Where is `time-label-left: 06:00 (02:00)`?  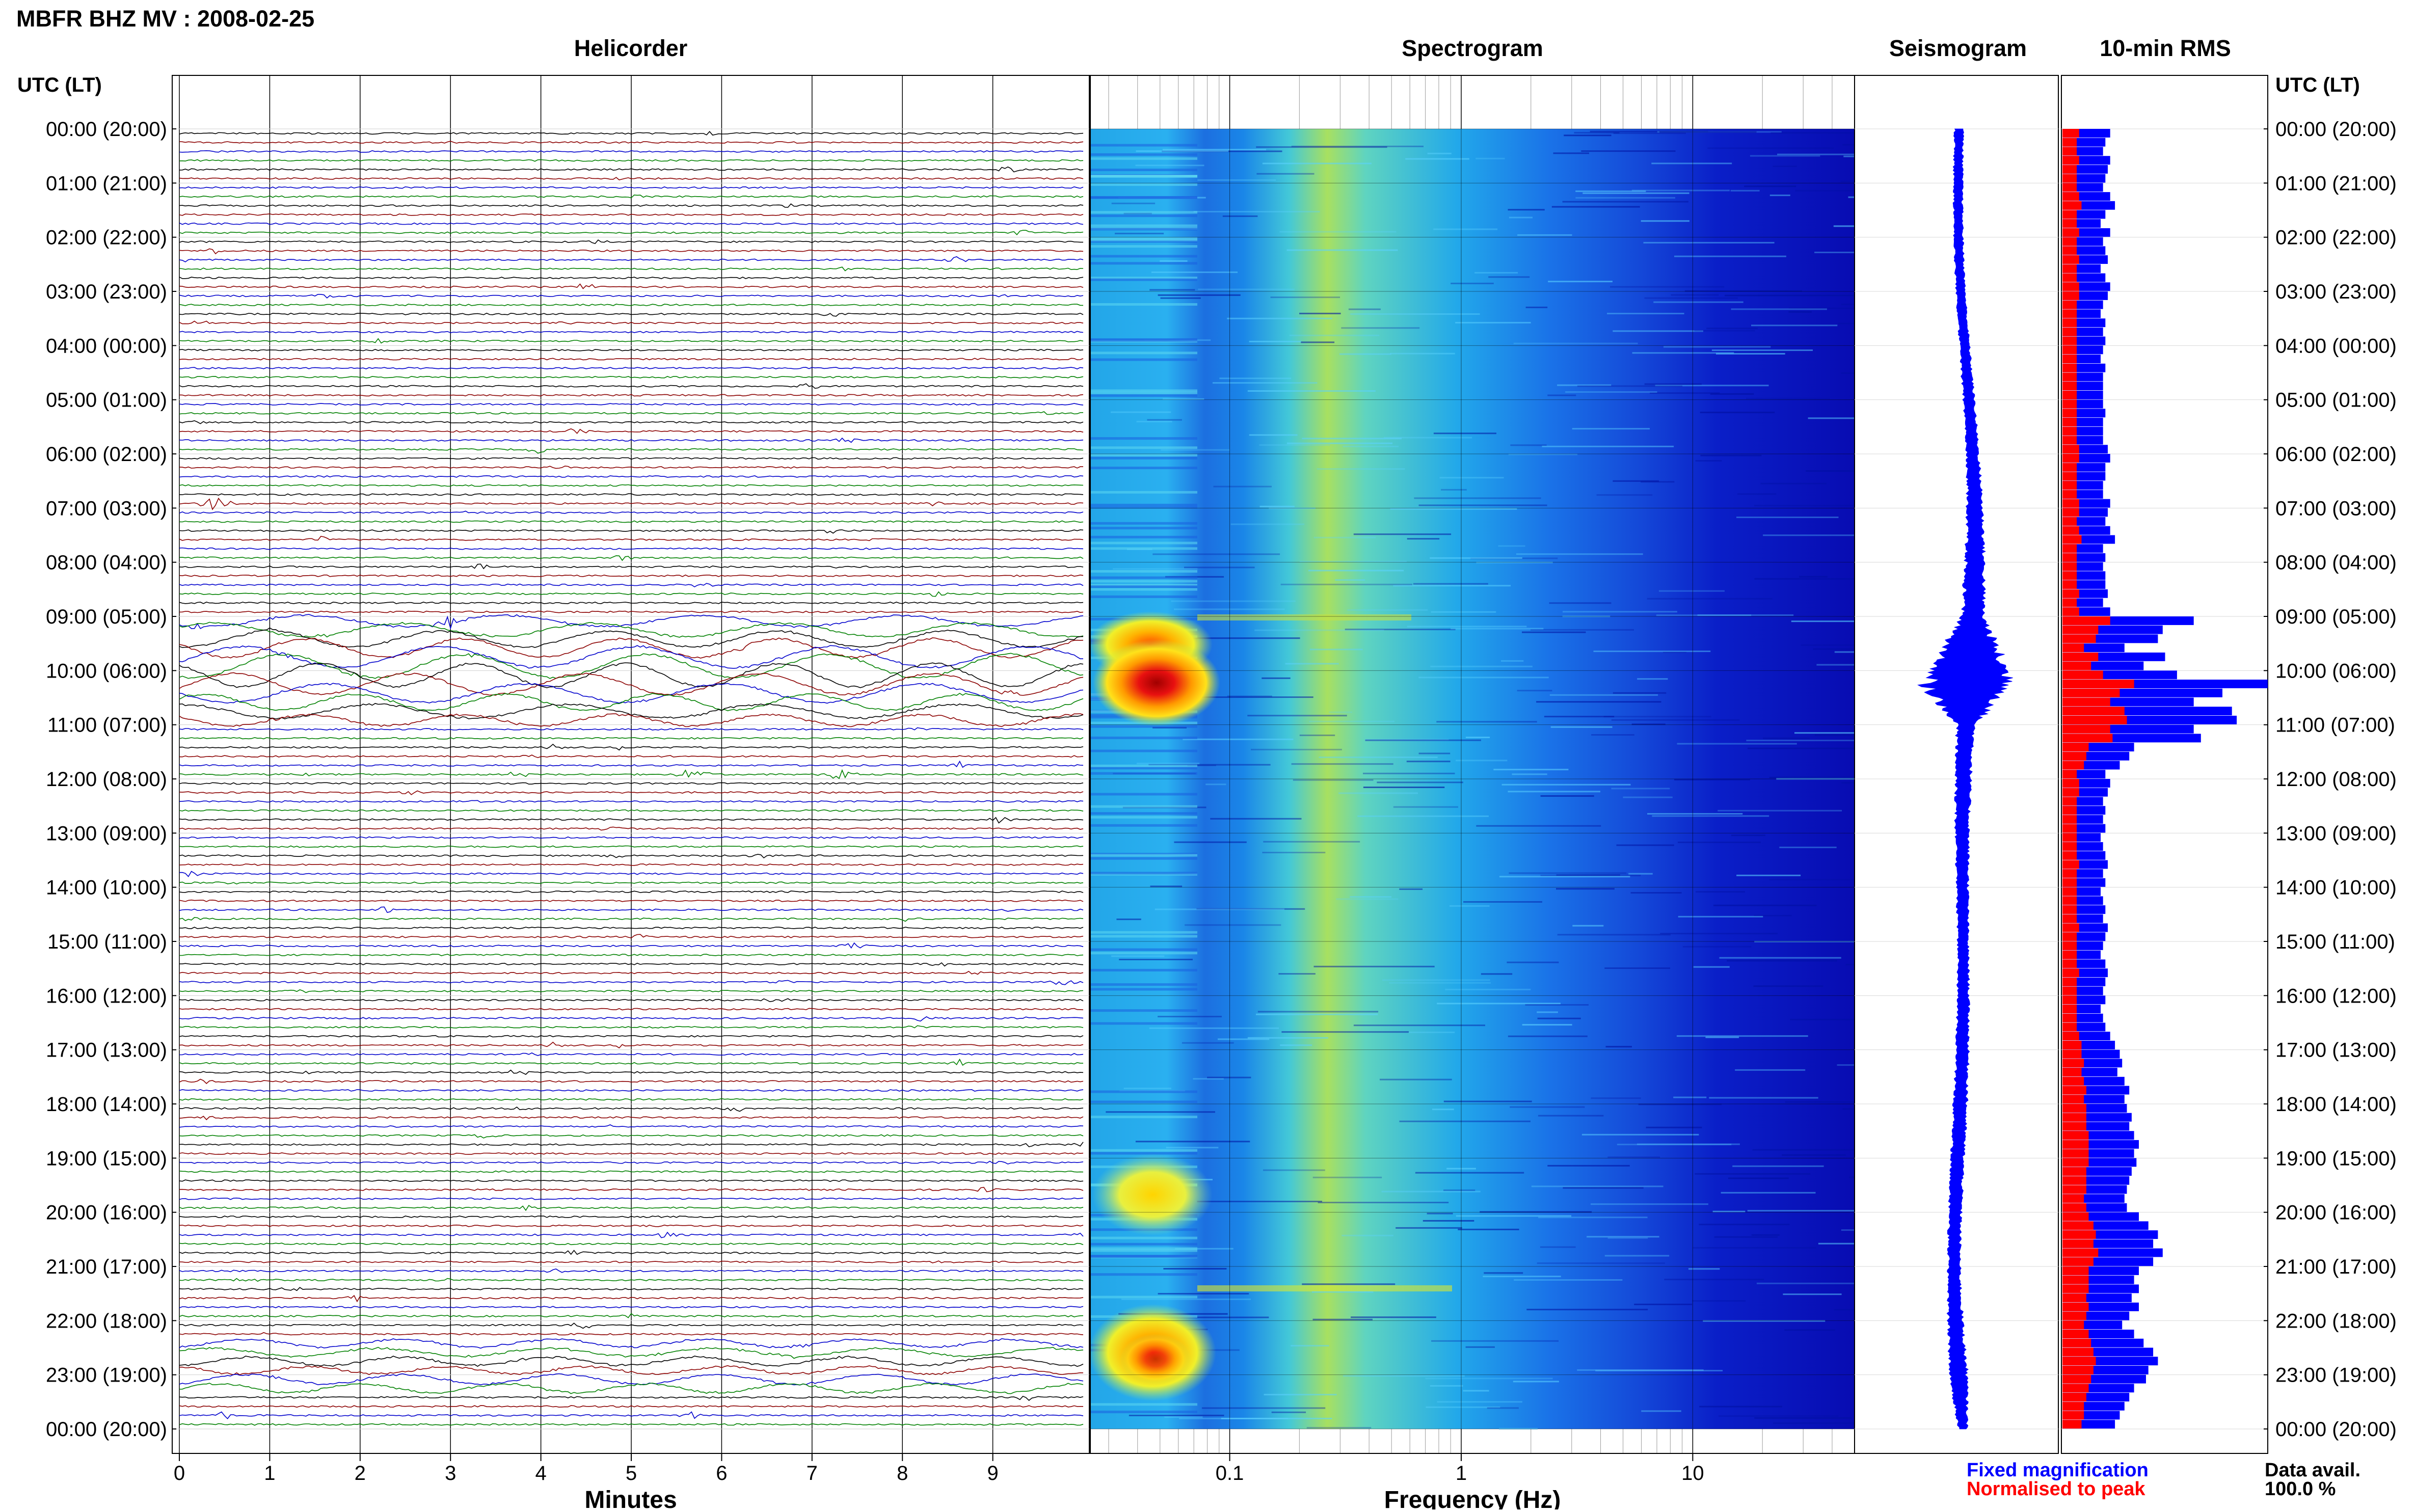 time-label-left: 06:00 (02:00) is located at coordinates (107, 455).